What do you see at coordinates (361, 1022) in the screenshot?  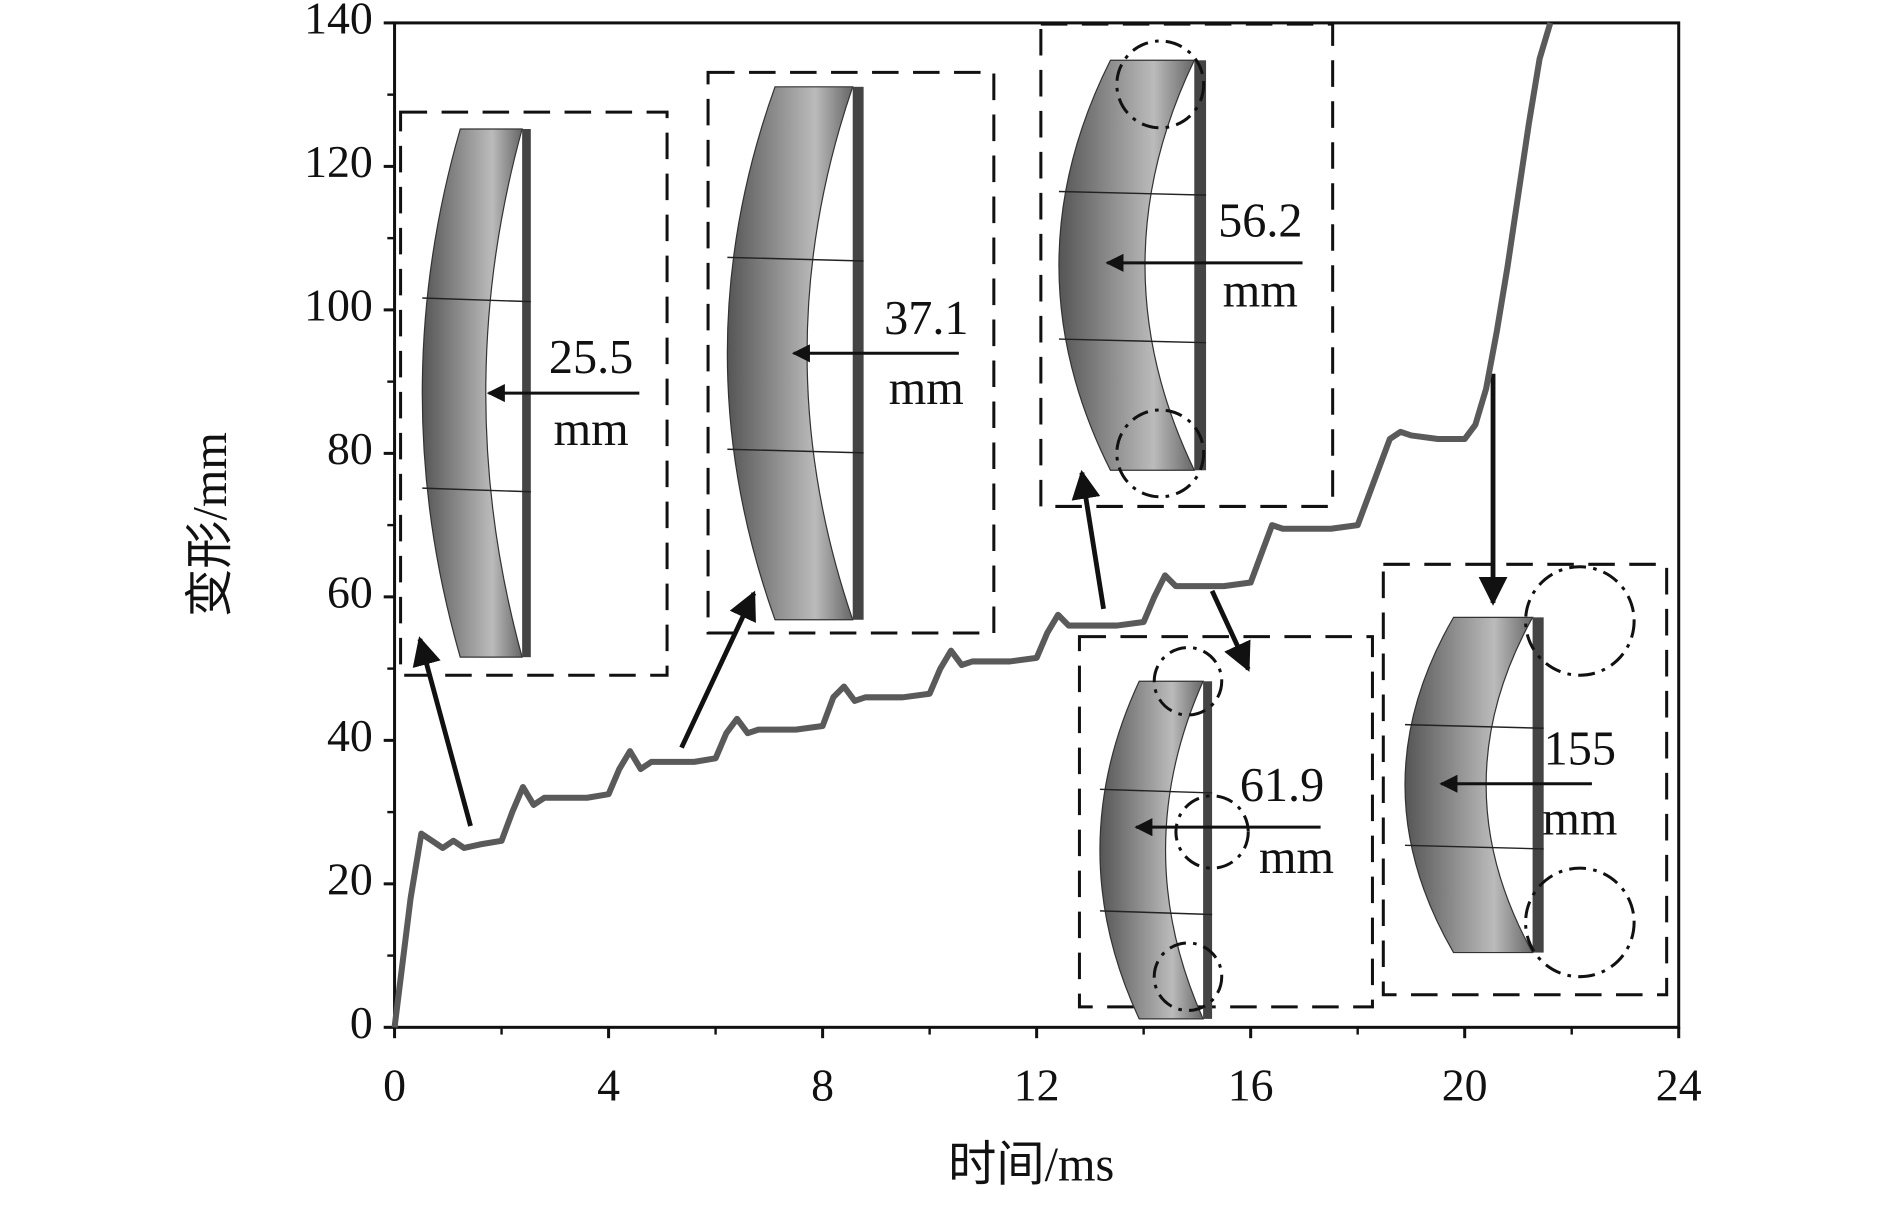 I see `y-tick-label: 0` at bounding box center [361, 1022].